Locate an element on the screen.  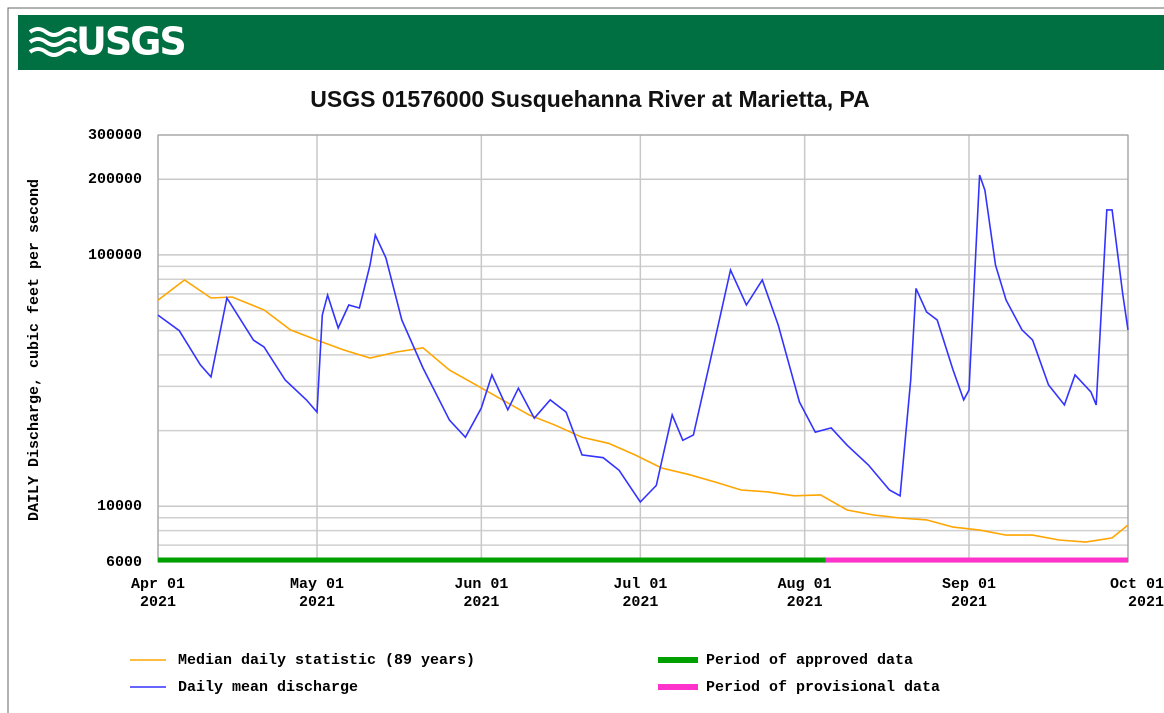
legend-label: Daily mean discharge is located at coordinates (268, 687).